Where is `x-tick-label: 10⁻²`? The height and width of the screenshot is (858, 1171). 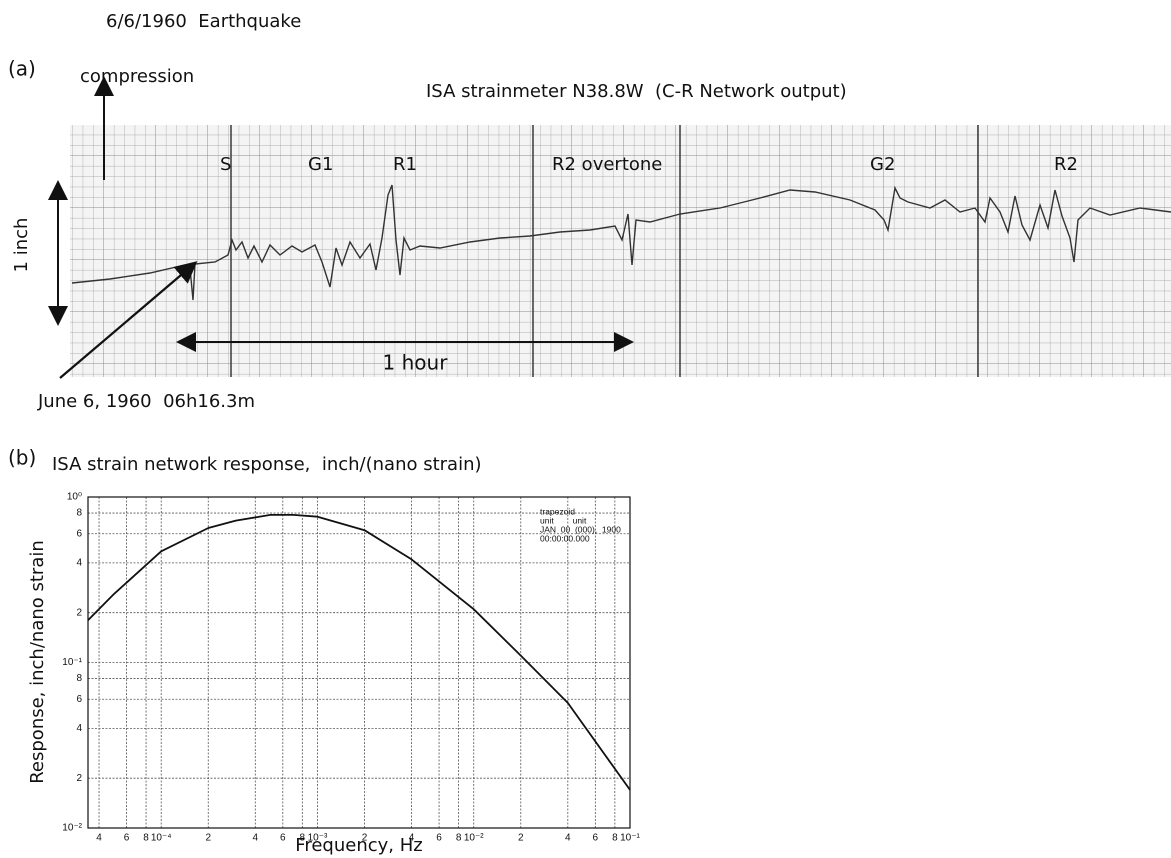
x-tick-label: 10⁻² is located at coordinates (474, 838).